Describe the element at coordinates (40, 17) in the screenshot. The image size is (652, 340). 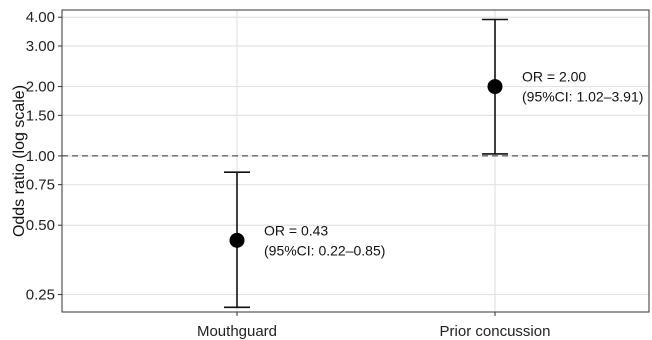
I see `y-tick-label: 4.00` at that location.